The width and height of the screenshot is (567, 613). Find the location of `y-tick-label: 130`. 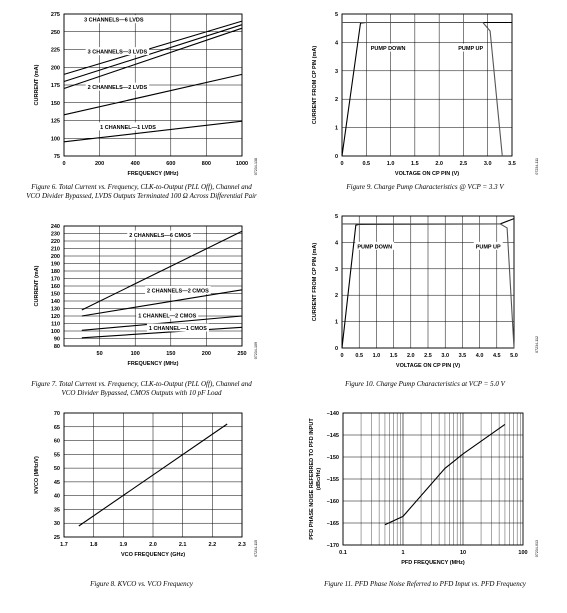

y-tick-label: 130 is located at coordinates (55, 310).